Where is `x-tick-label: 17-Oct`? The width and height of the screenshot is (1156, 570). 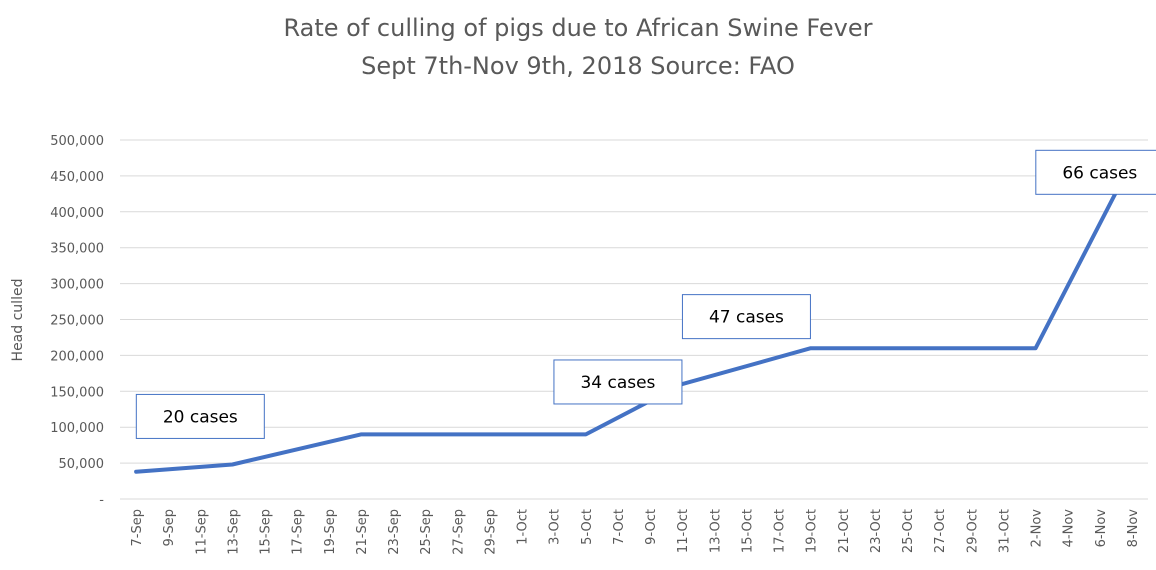
x-tick-label: 17-Oct is located at coordinates (780, 531).